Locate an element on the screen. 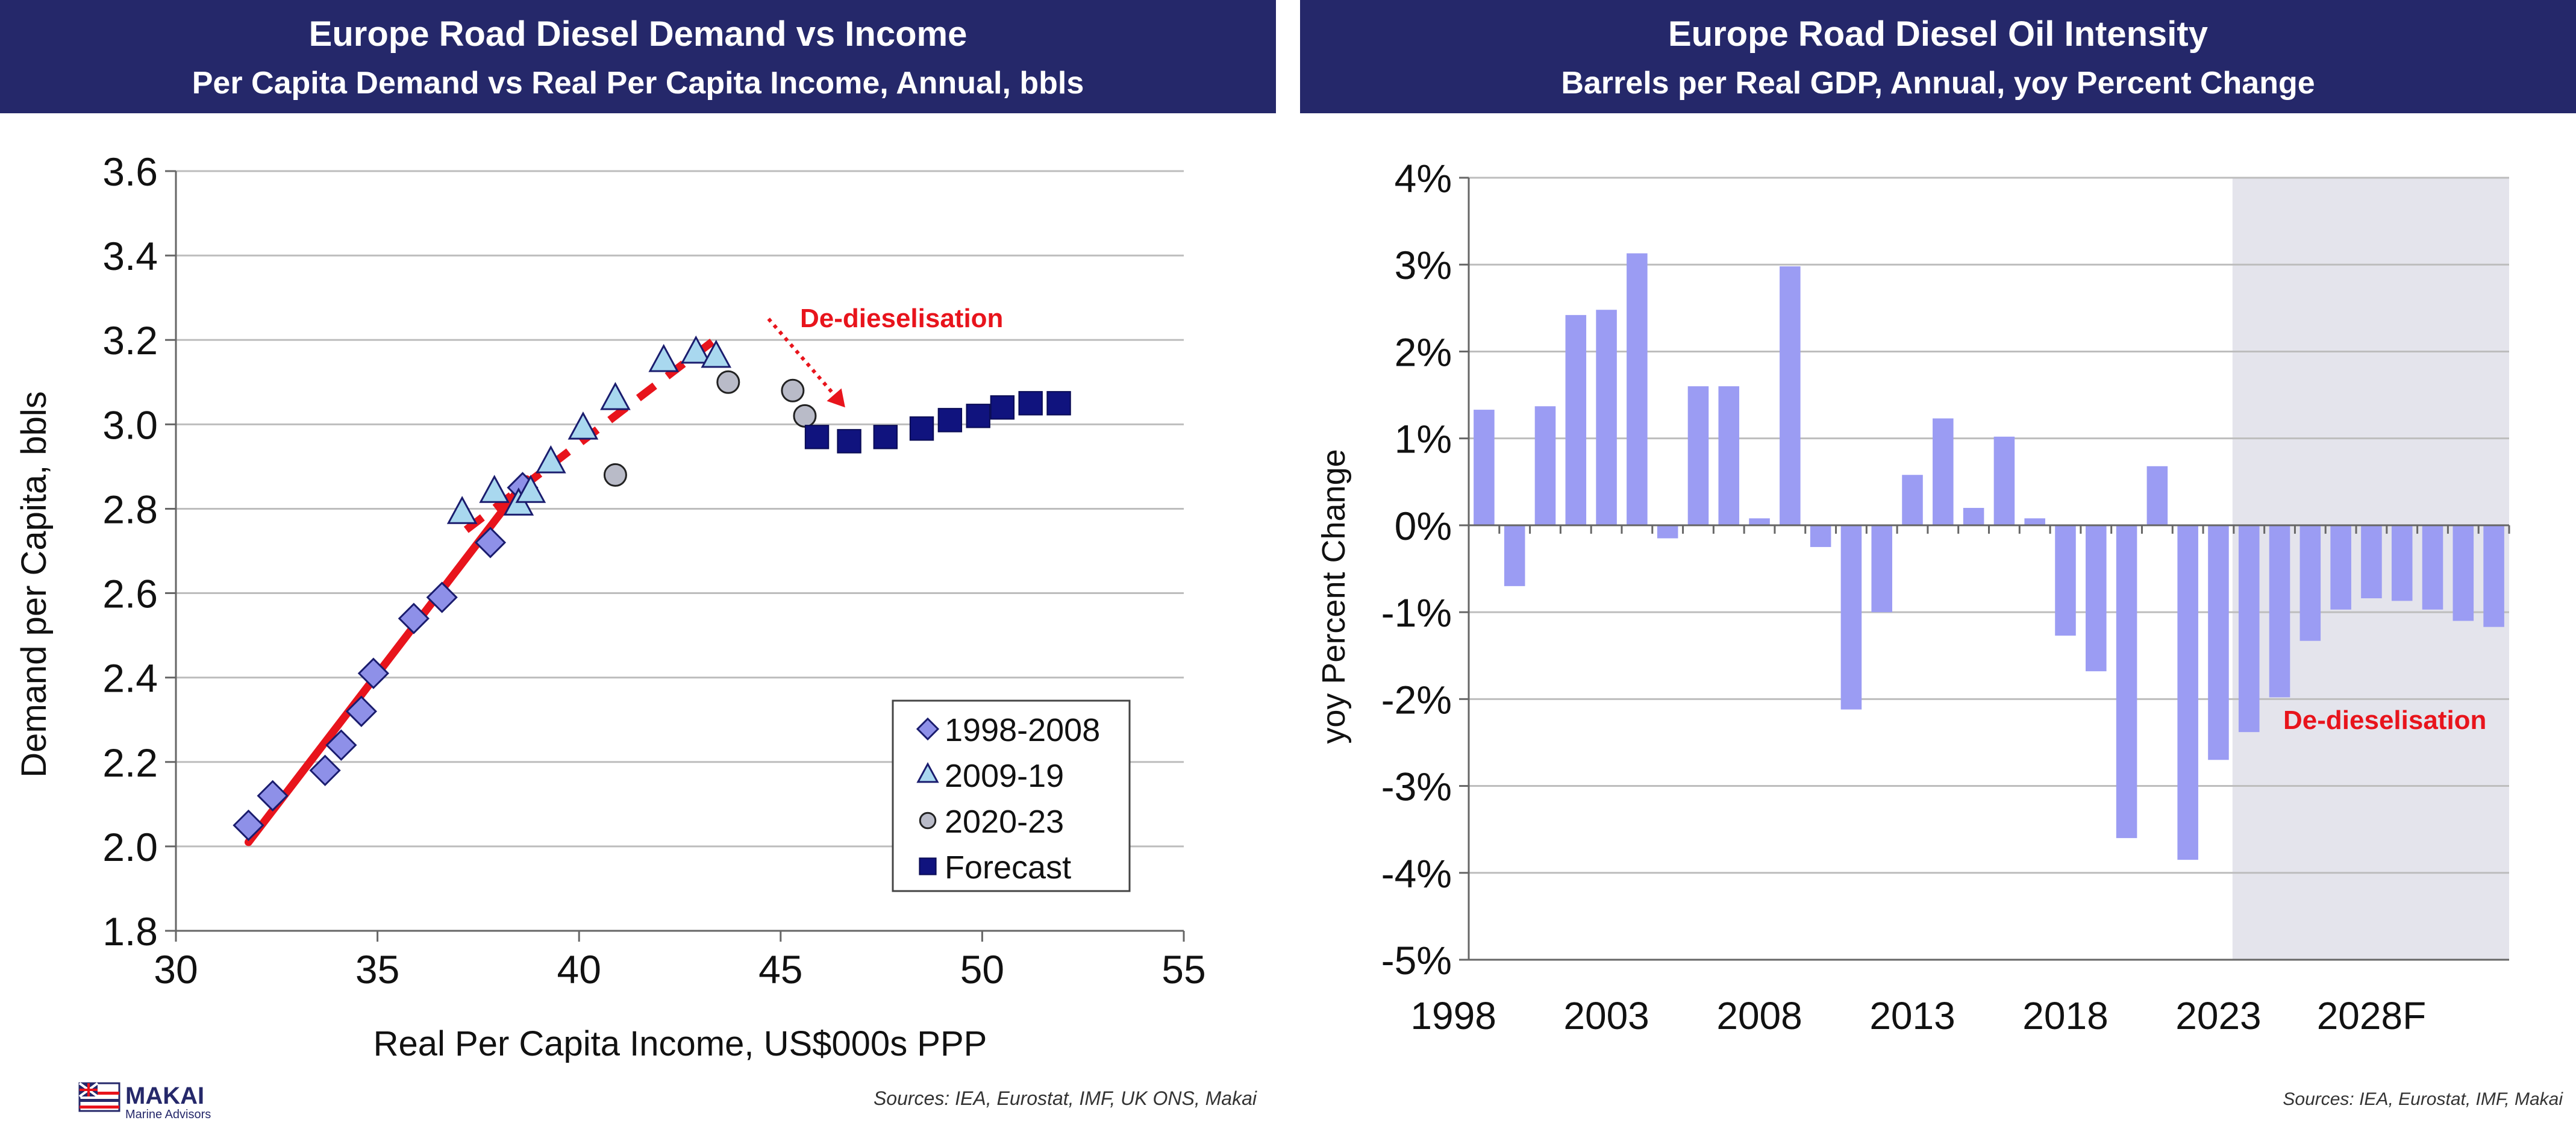  bar-2000 is located at coordinates (1515, 555).